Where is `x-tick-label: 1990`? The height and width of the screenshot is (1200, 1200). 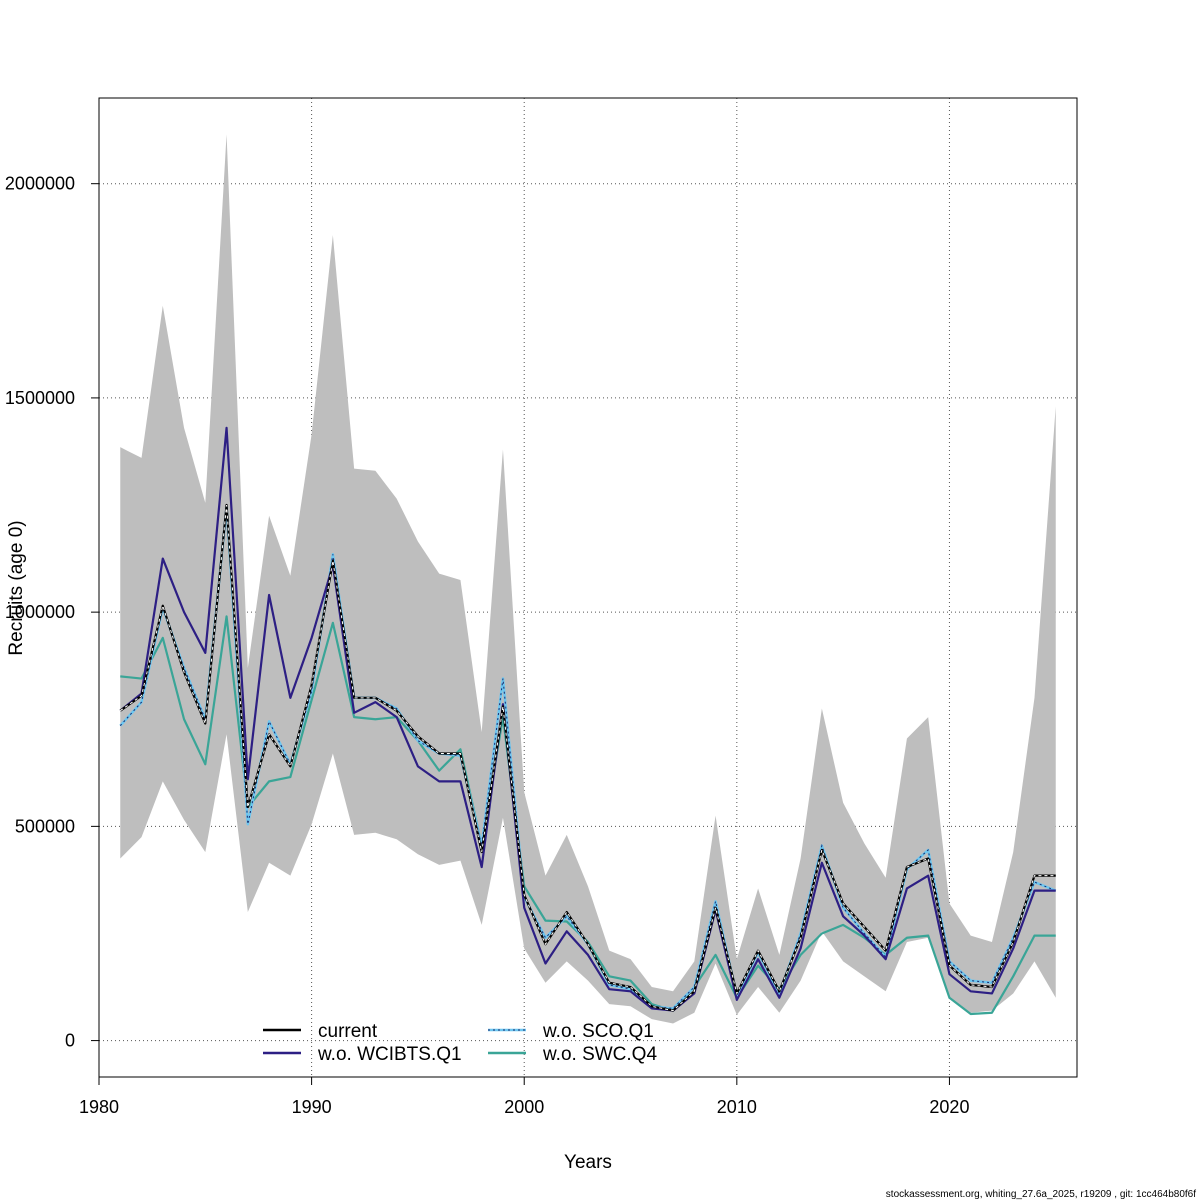
x-tick-label: 1990 is located at coordinates (312, 1107).